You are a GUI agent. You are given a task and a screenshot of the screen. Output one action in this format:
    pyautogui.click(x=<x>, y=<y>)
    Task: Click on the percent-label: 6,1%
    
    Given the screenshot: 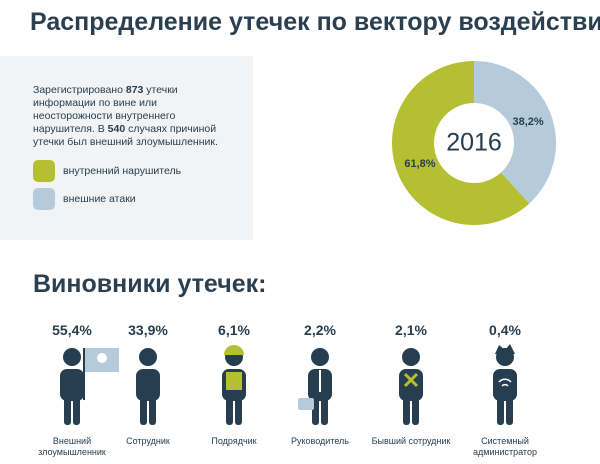 What is the action you would take?
    pyautogui.click(x=234, y=330)
    